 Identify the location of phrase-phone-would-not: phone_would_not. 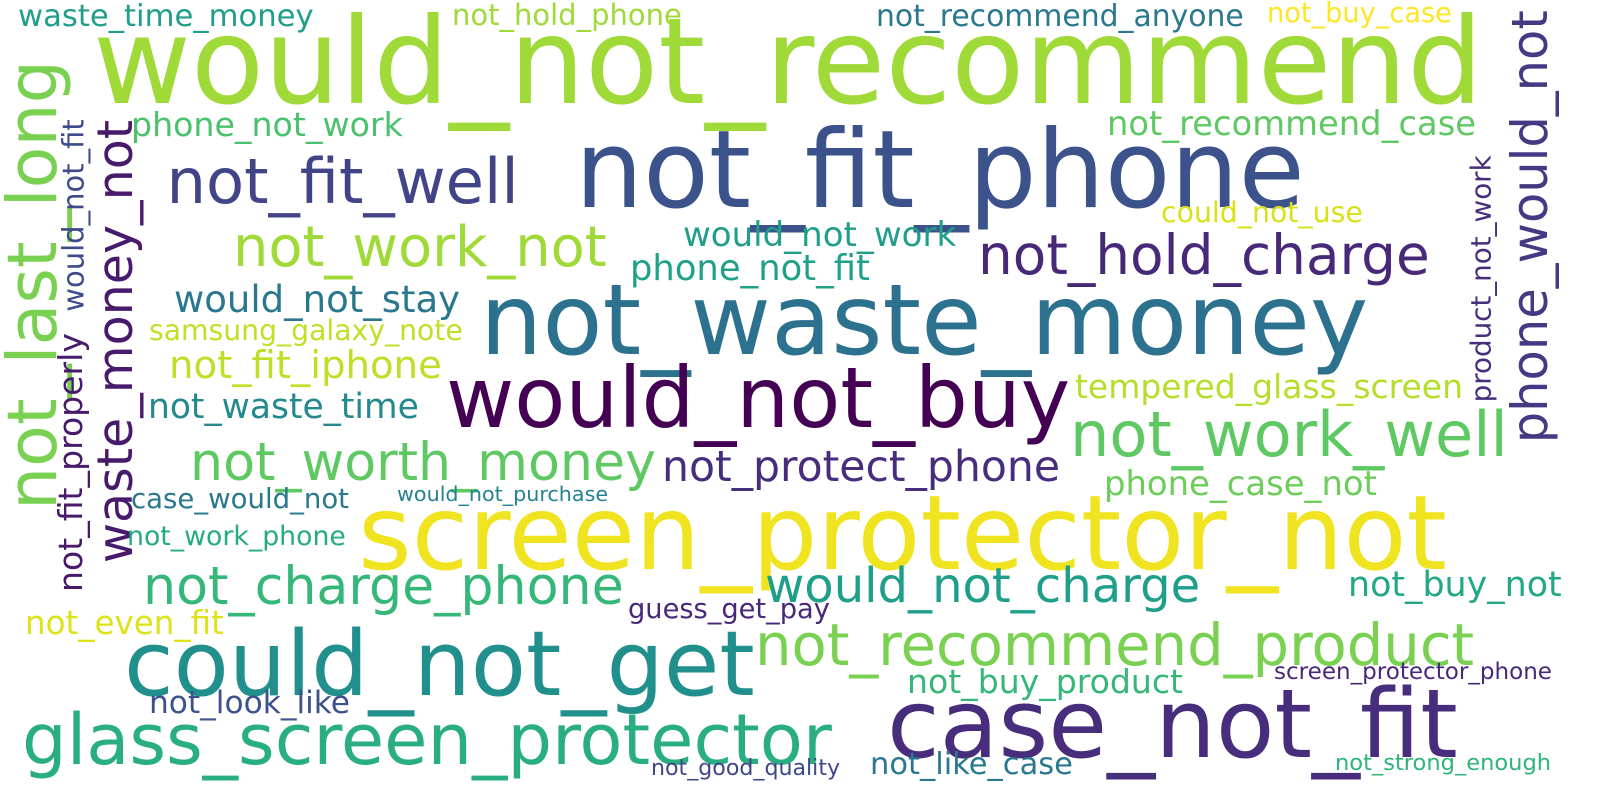
(1529, 226).